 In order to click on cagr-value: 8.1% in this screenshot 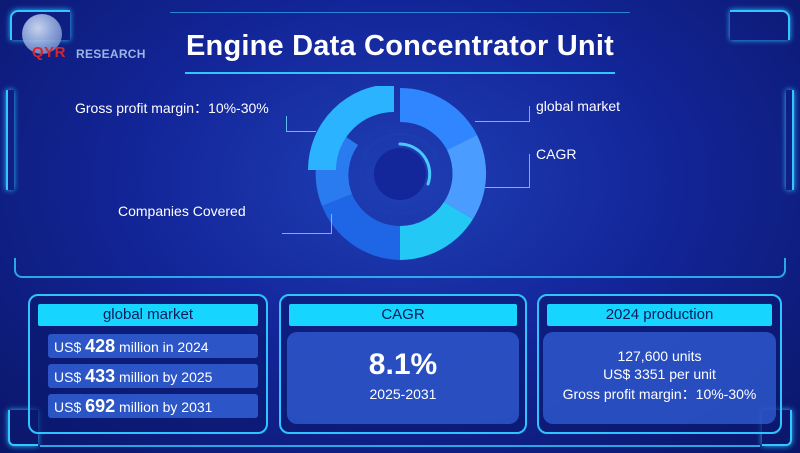, I will do `click(403, 364)`.